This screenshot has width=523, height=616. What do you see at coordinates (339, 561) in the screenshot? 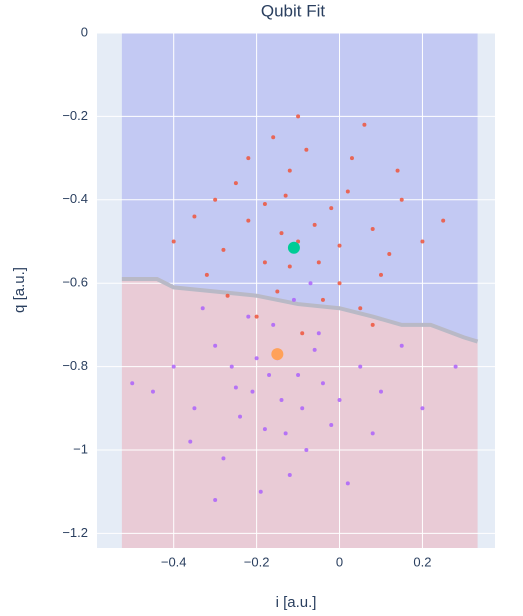
I see `x-tick-label: 0` at bounding box center [339, 561].